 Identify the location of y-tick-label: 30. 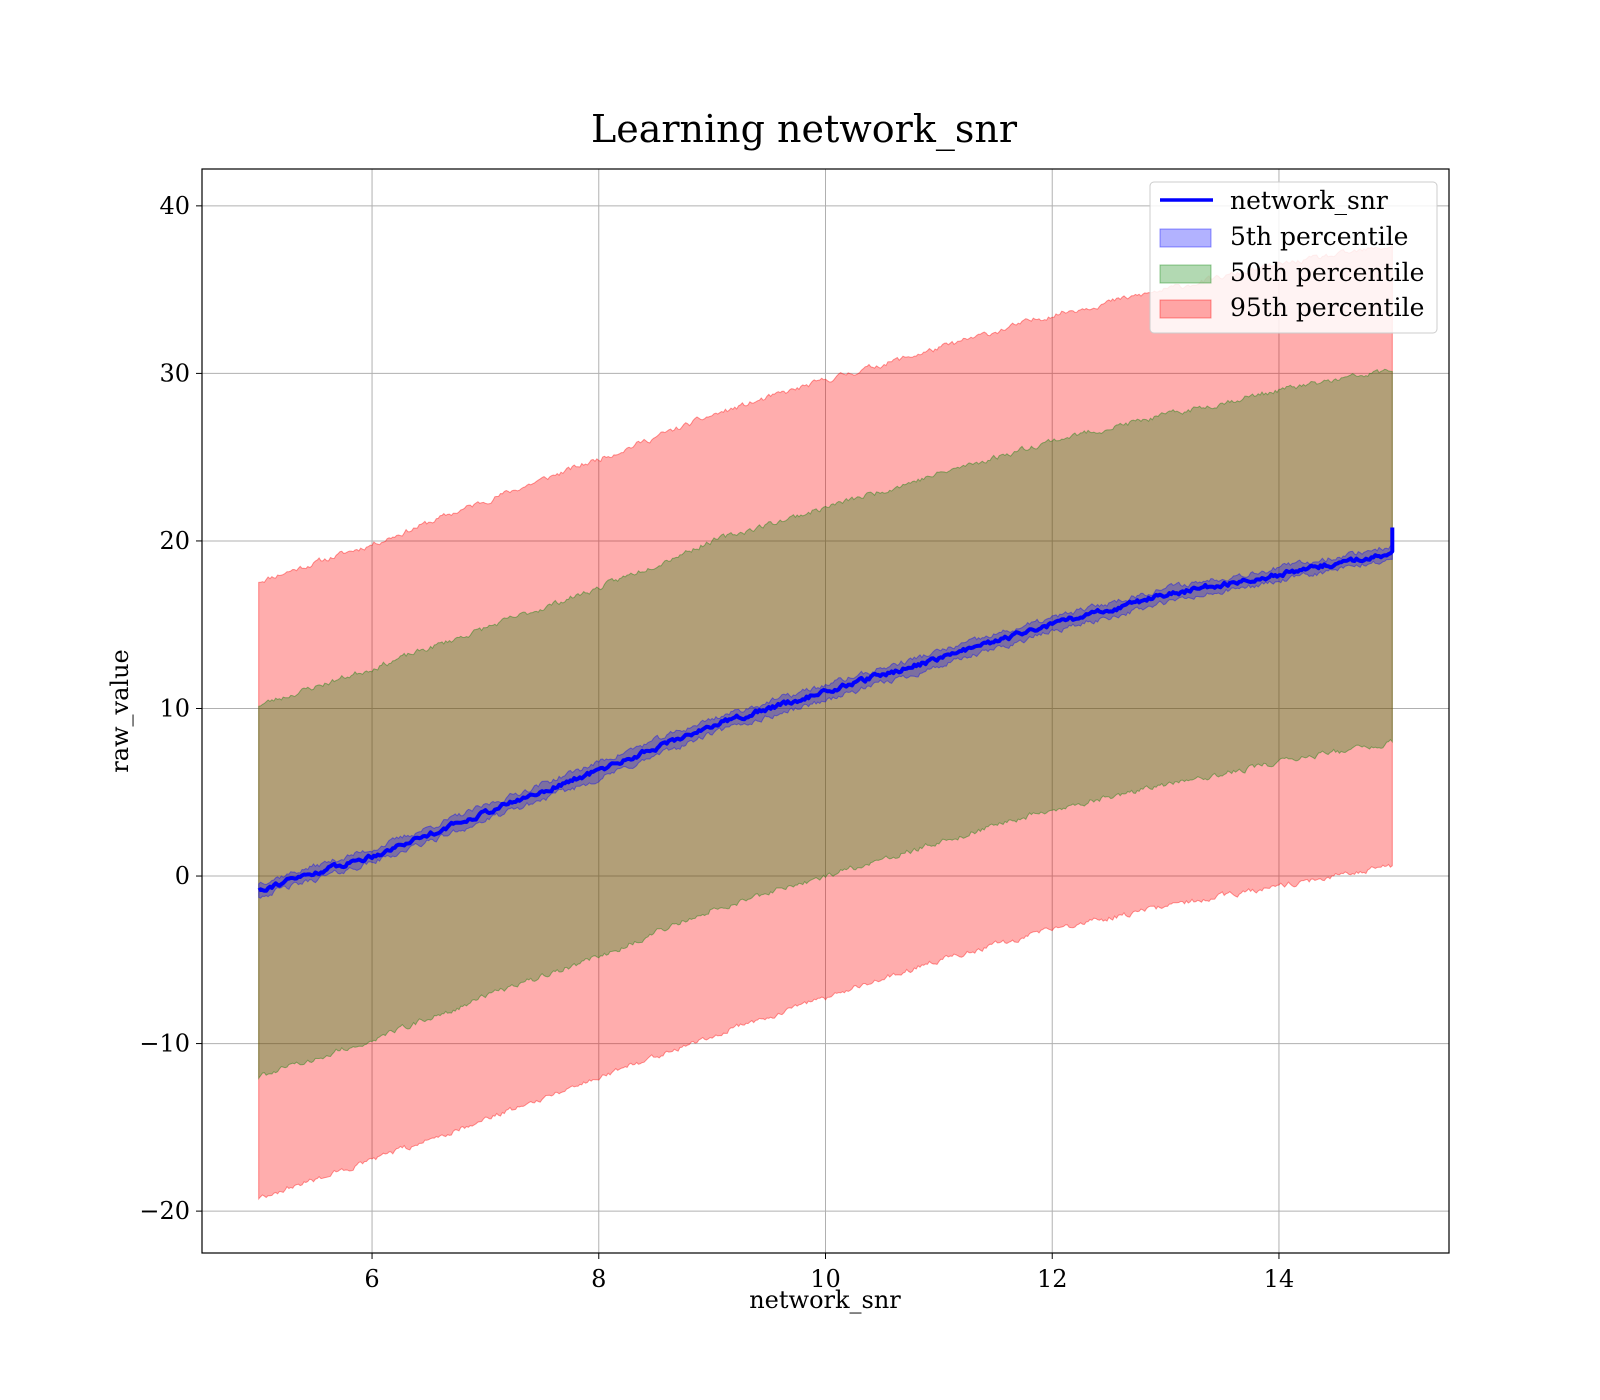
(174, 373).